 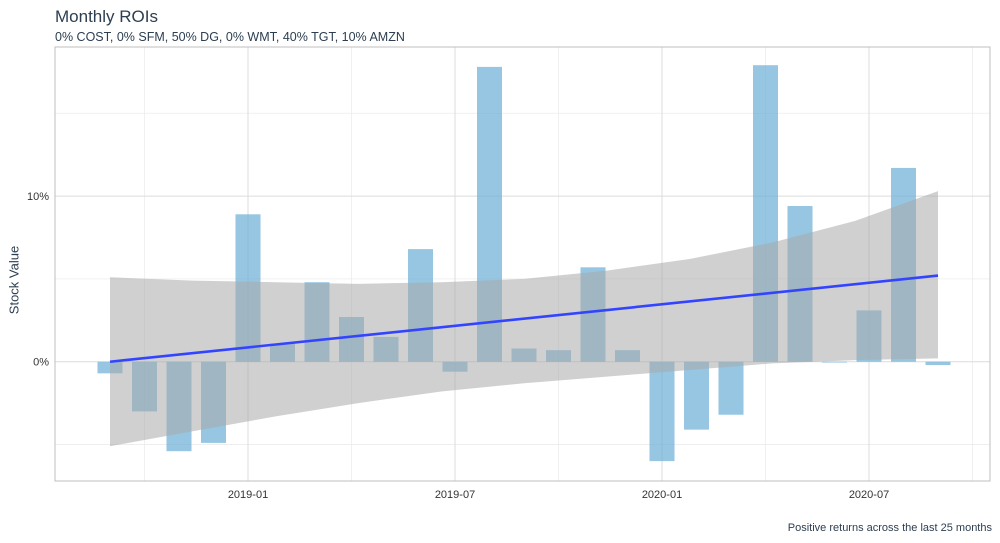 I want to click on x-tick-label: 2019-01, so click(x=248, y=495).